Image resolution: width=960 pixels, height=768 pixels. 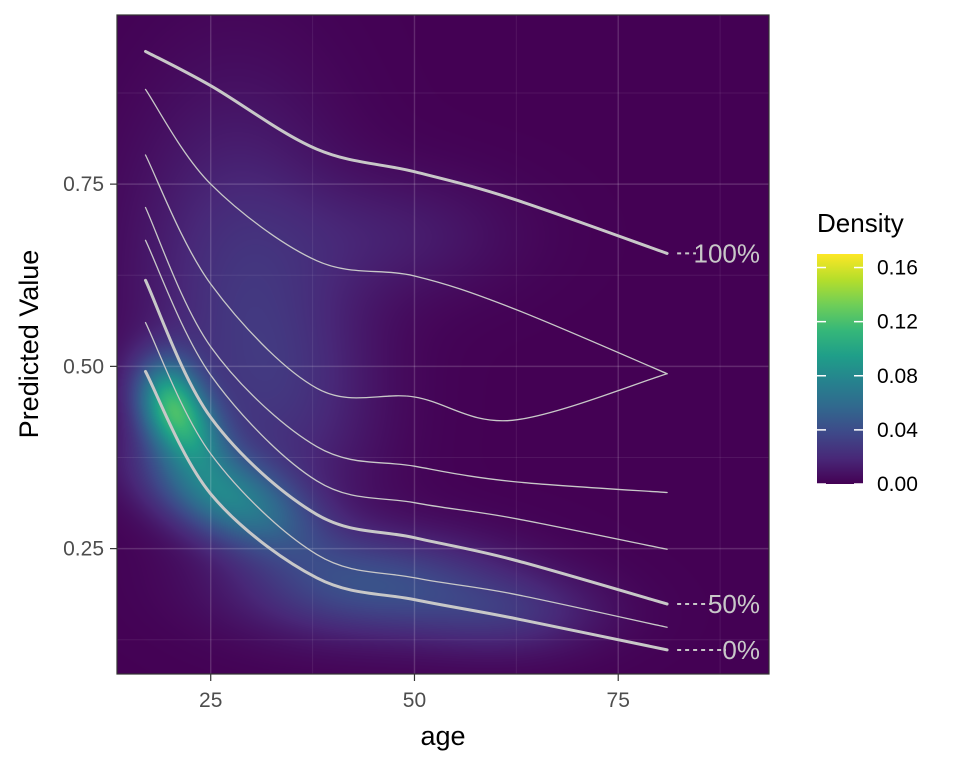 What do you see at coordinates (406, 152) in the screenshot?
I see `percentile-100-curve` at bounding box center [406, 152].